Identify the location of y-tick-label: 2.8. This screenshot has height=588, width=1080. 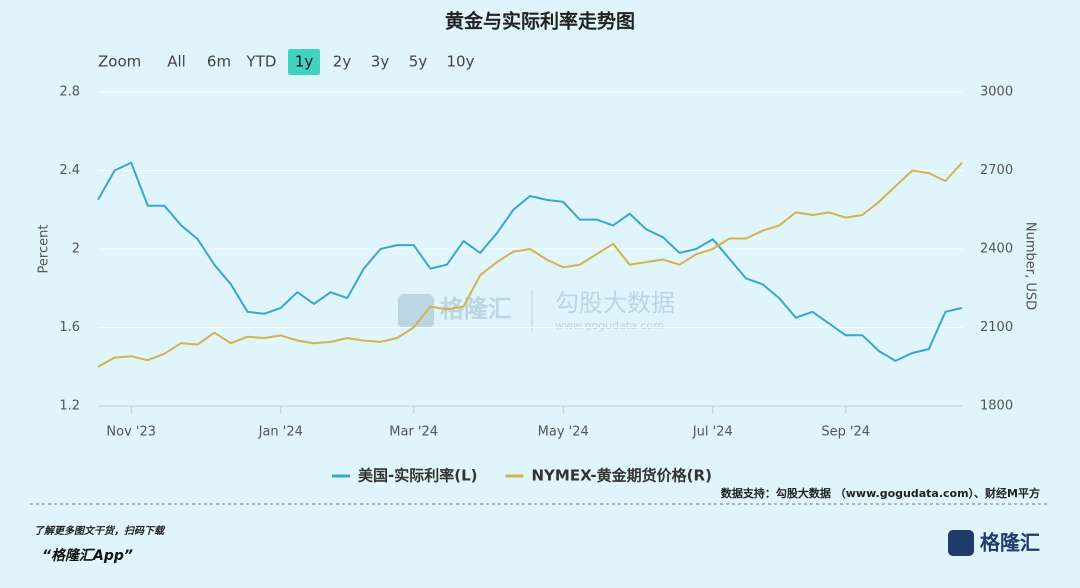
(69, 92).